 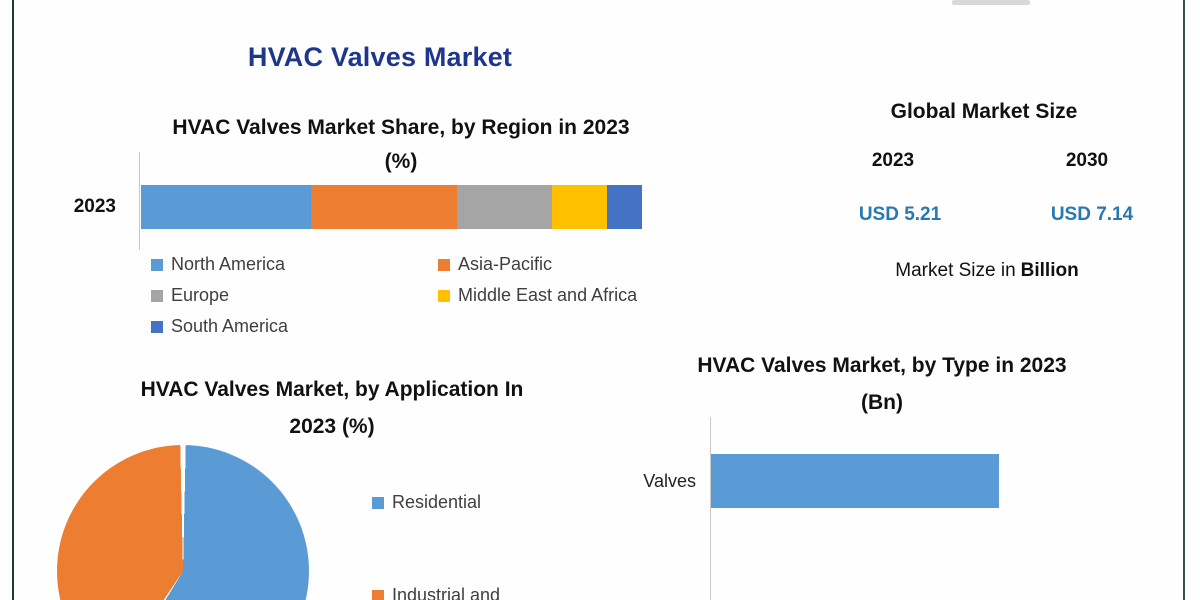 What do you see at coordinates (893, 160) in the screenshot?
I see `market-size-year-2023: 2023` at bounding box center [893, 160].